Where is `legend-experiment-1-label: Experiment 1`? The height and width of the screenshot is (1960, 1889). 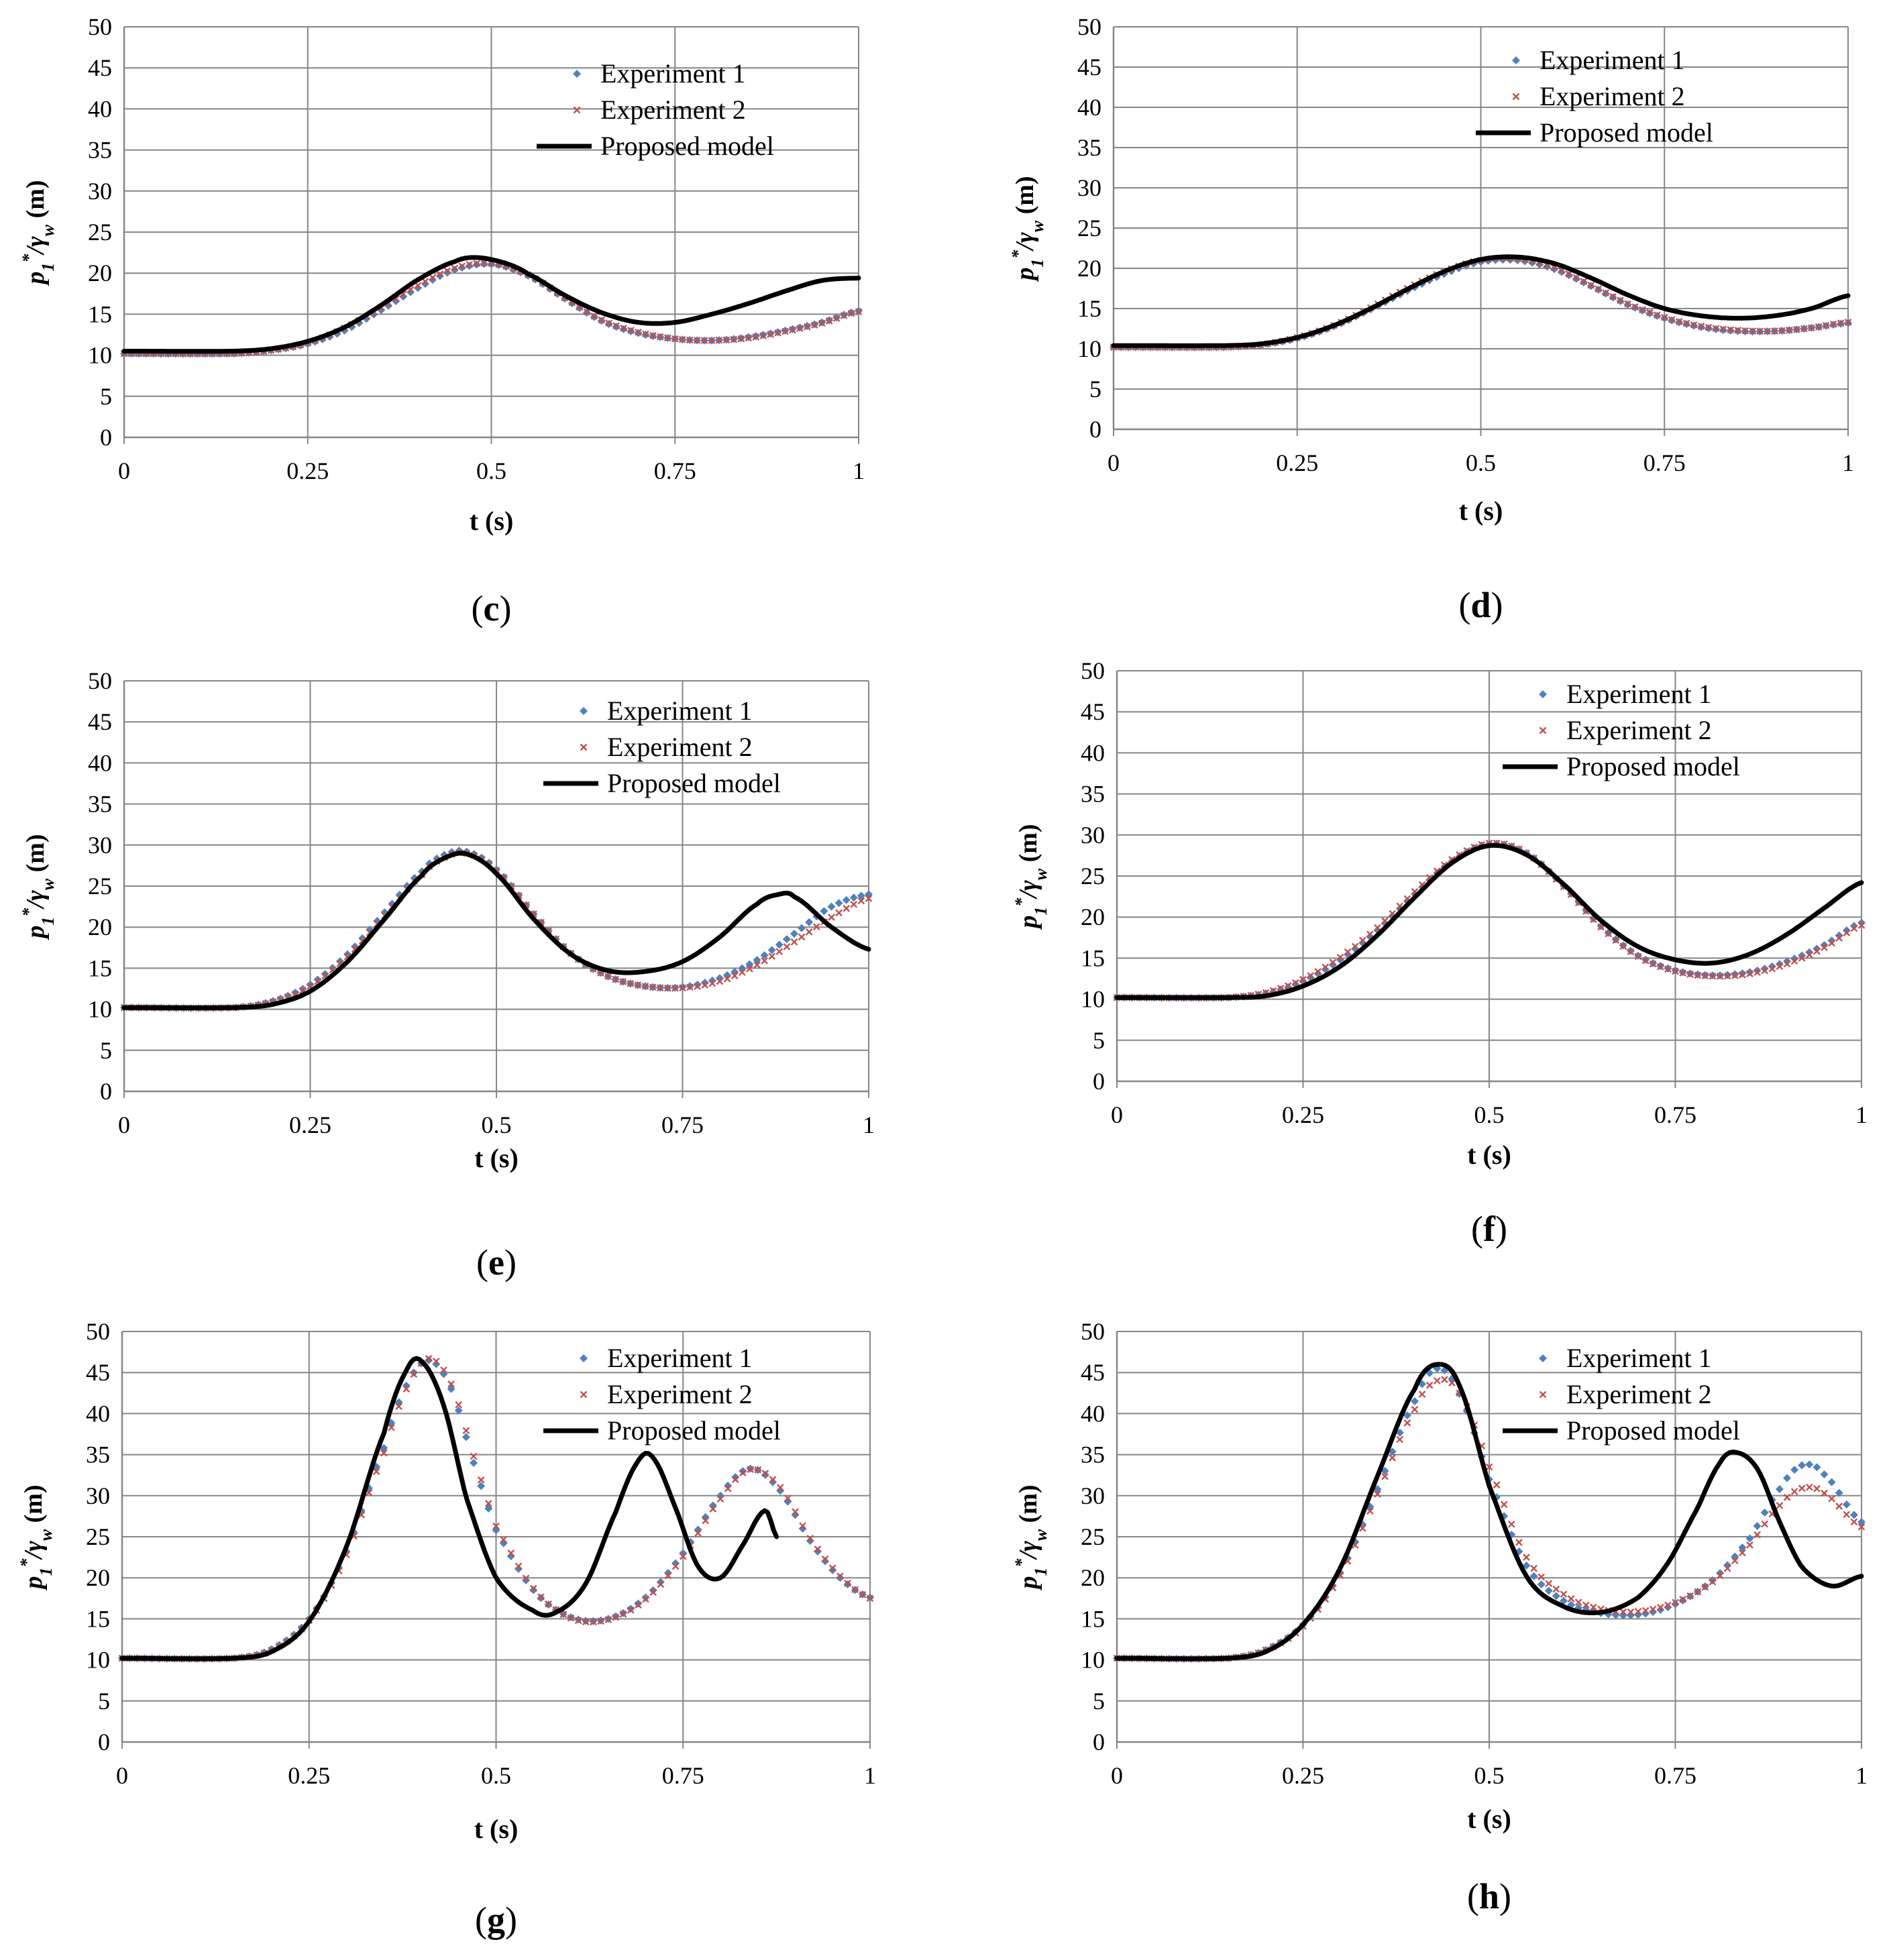
legend-experiment-1-label: Experiment 1 is located at coordinates (1612, 60).